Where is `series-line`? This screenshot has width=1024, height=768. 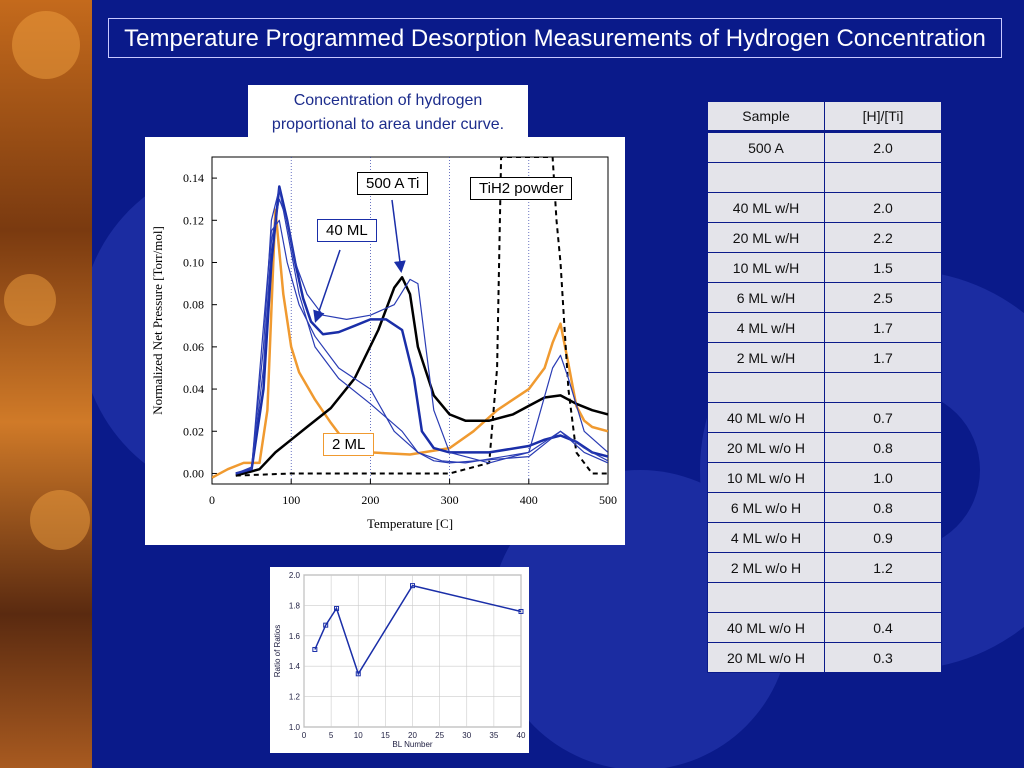
series-line is located at coordinates (418, 630).